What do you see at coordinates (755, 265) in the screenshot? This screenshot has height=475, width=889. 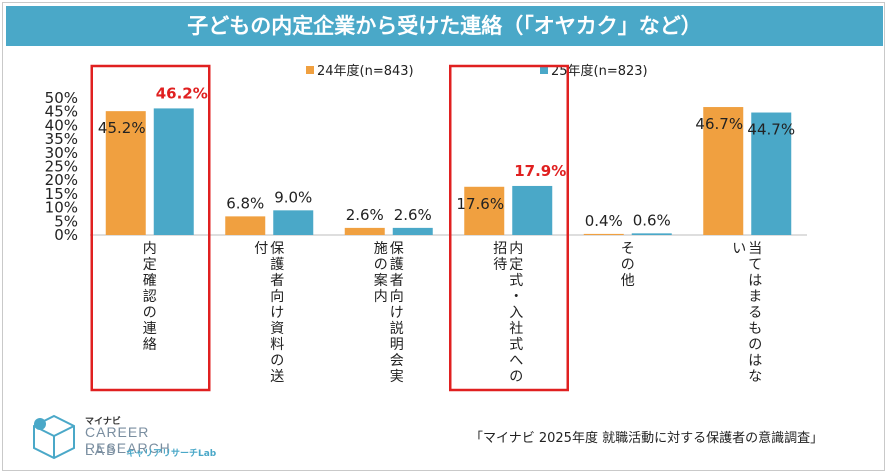 I see `category-label-char: て` at bounding box center [755, 265].